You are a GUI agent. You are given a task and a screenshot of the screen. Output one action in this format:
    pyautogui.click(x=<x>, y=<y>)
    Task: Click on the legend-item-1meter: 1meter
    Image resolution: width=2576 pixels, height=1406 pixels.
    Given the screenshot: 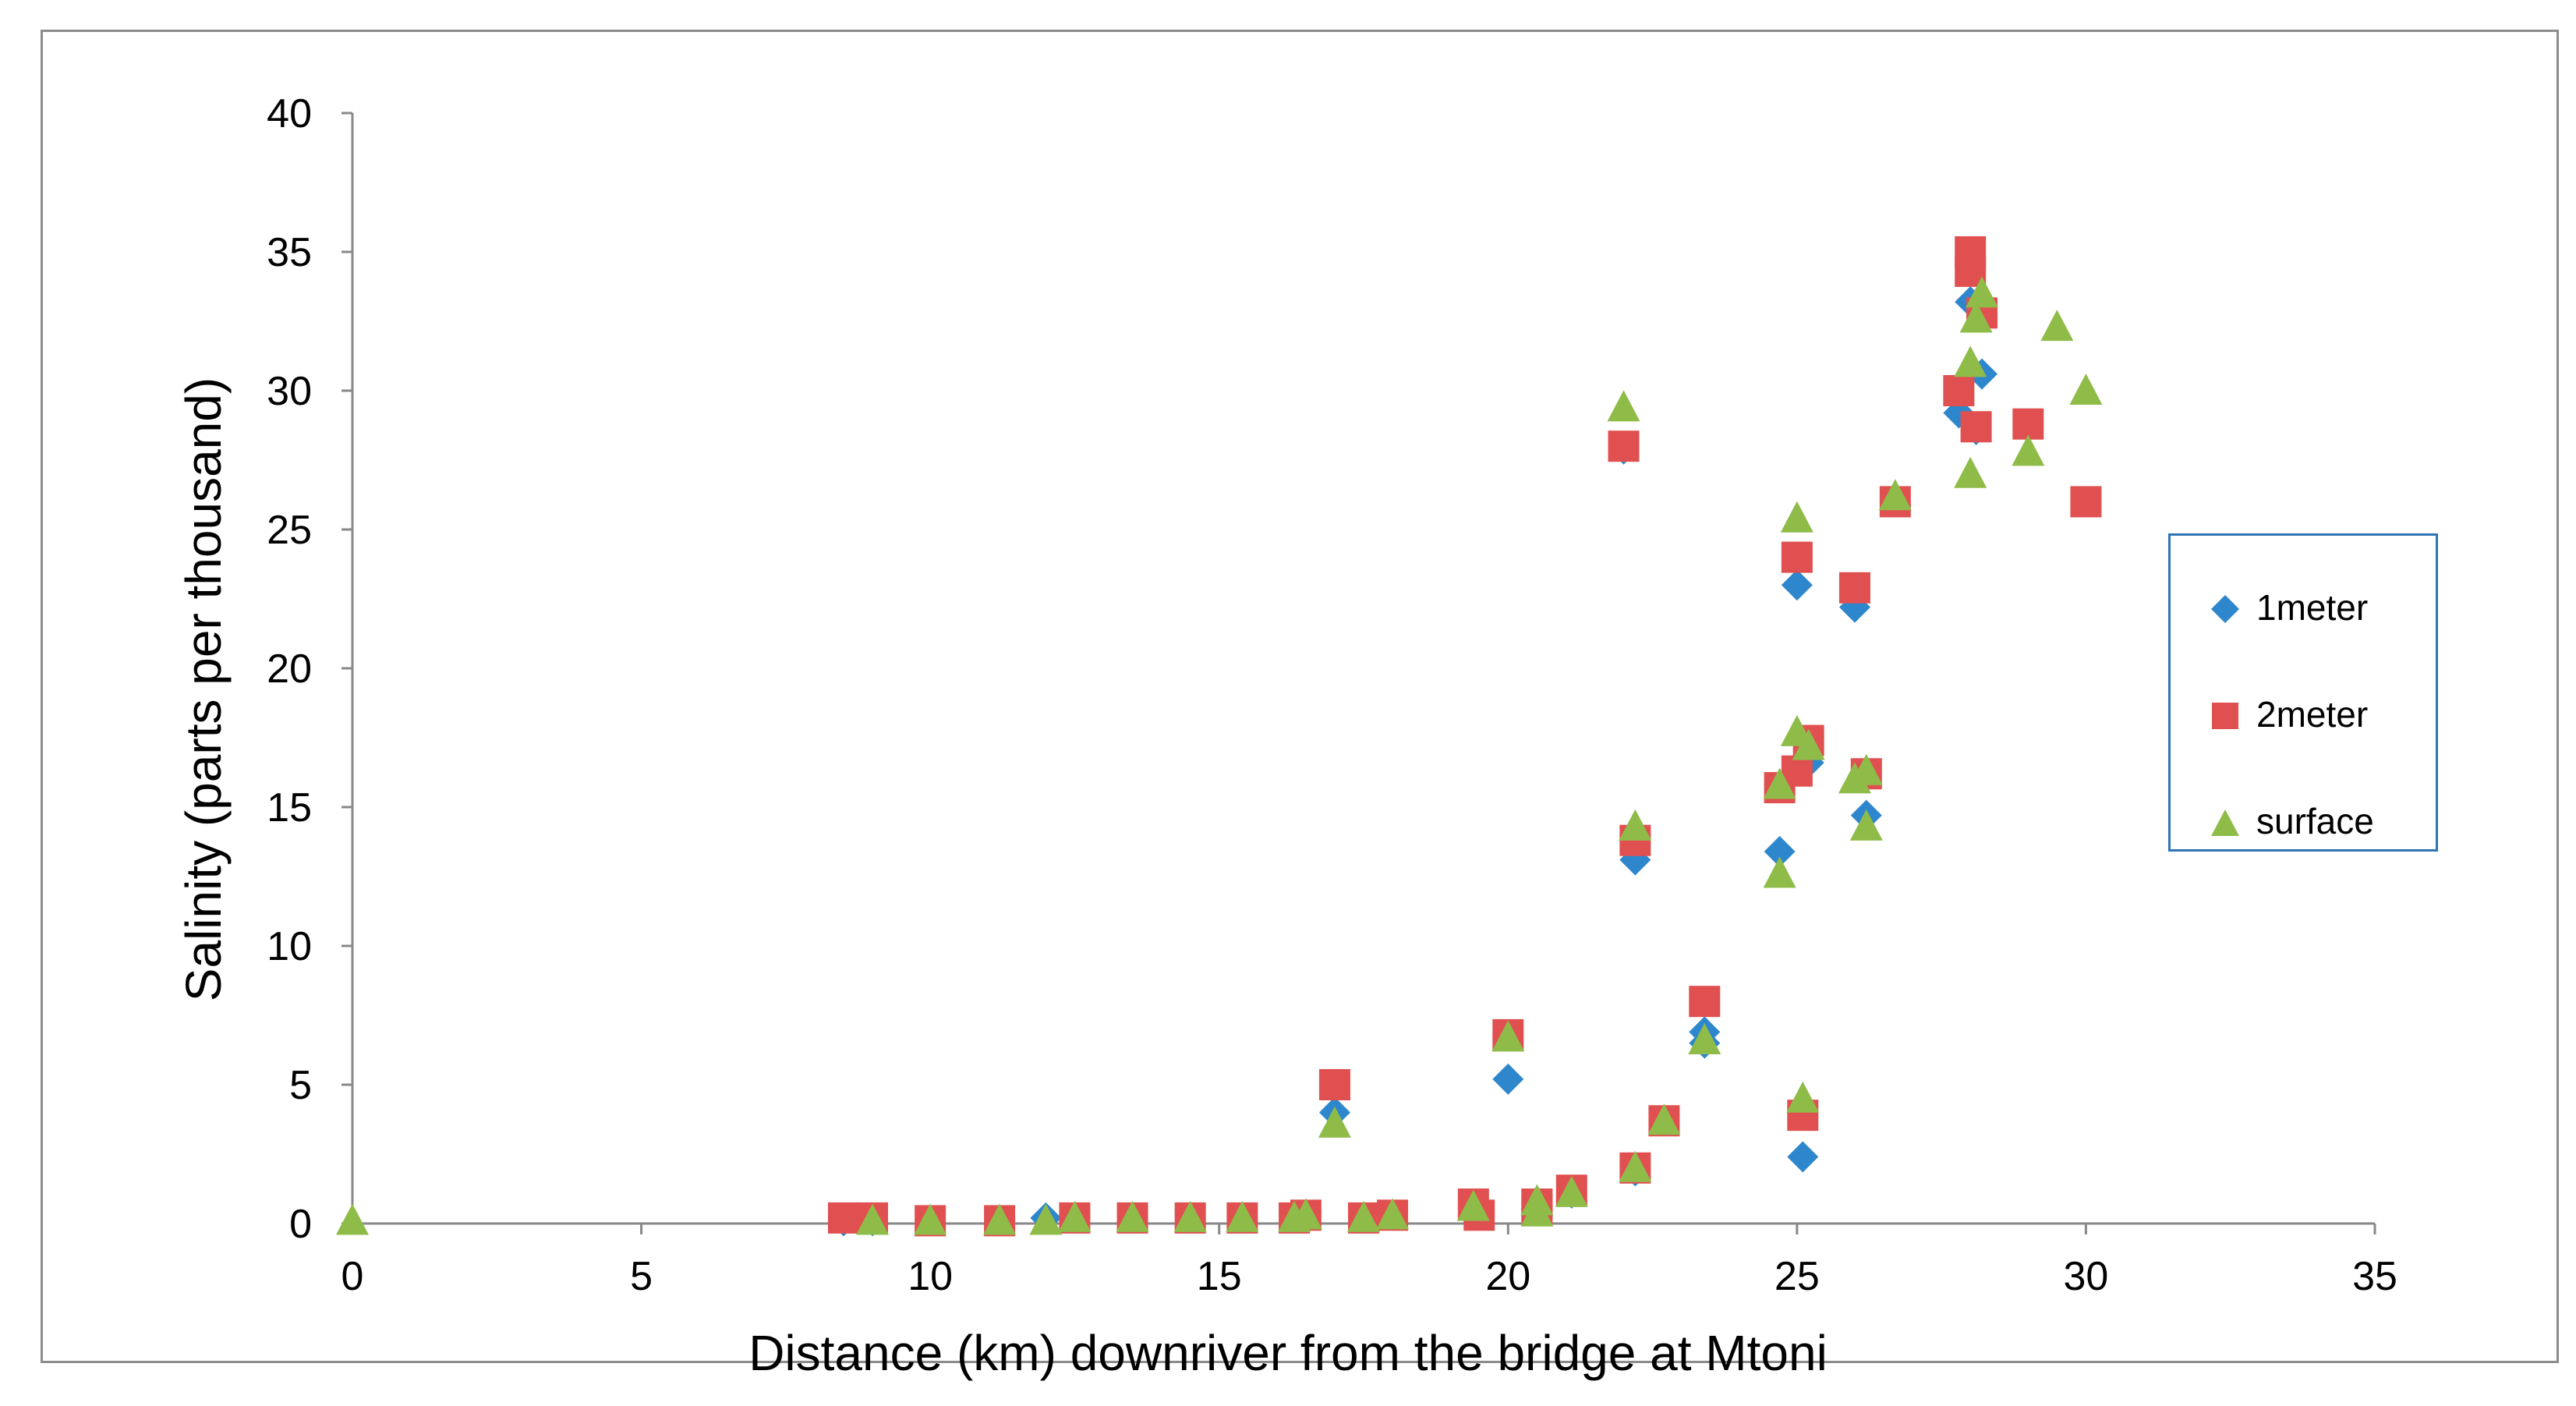 What is the action you would take?
    pyautogui.click(x=2303, y=609)
    